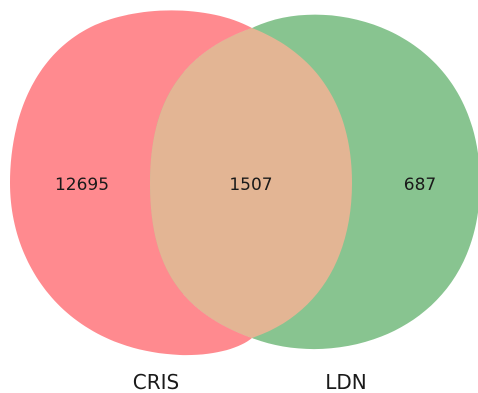  What do you see at coordinates (82, 185) in the screenshot?
I see `count-cris-only: 12695` at bounding box center [82, 185].